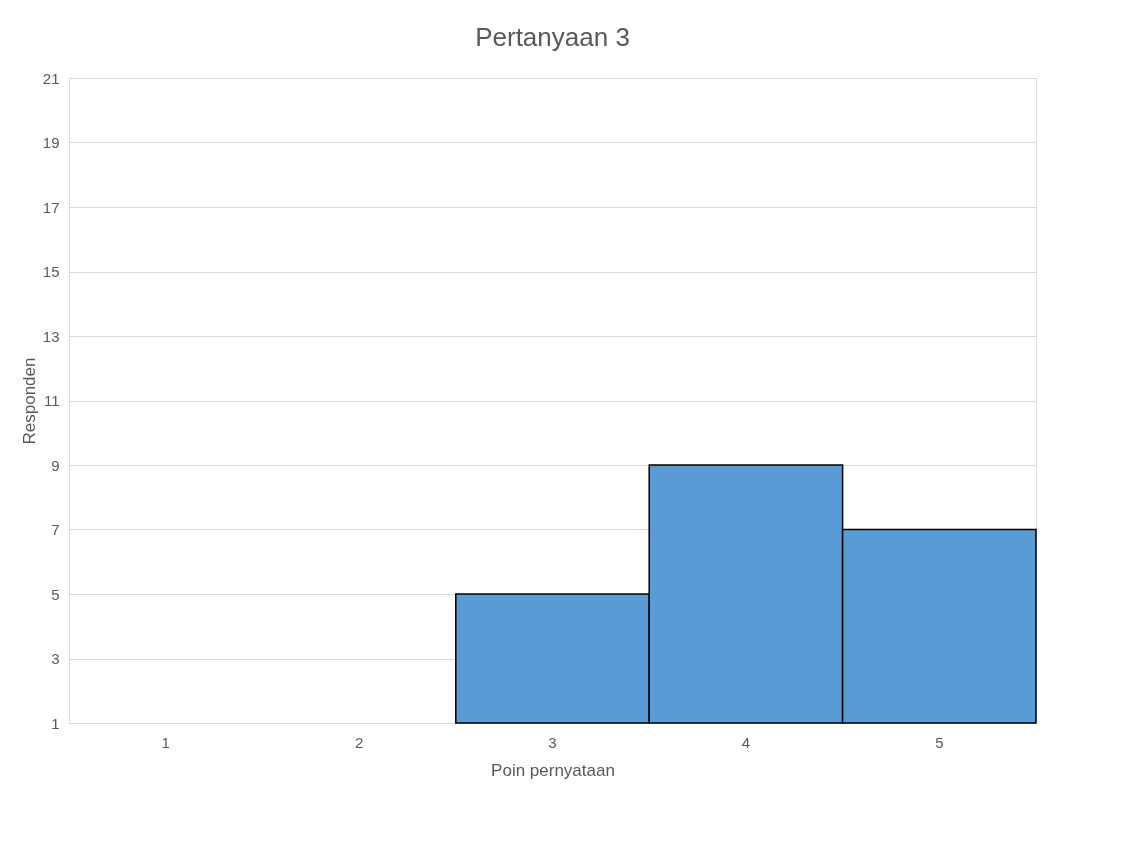 The image size is (1124, 862). I want to click on y-tick-label: 21, so click(51, 78).